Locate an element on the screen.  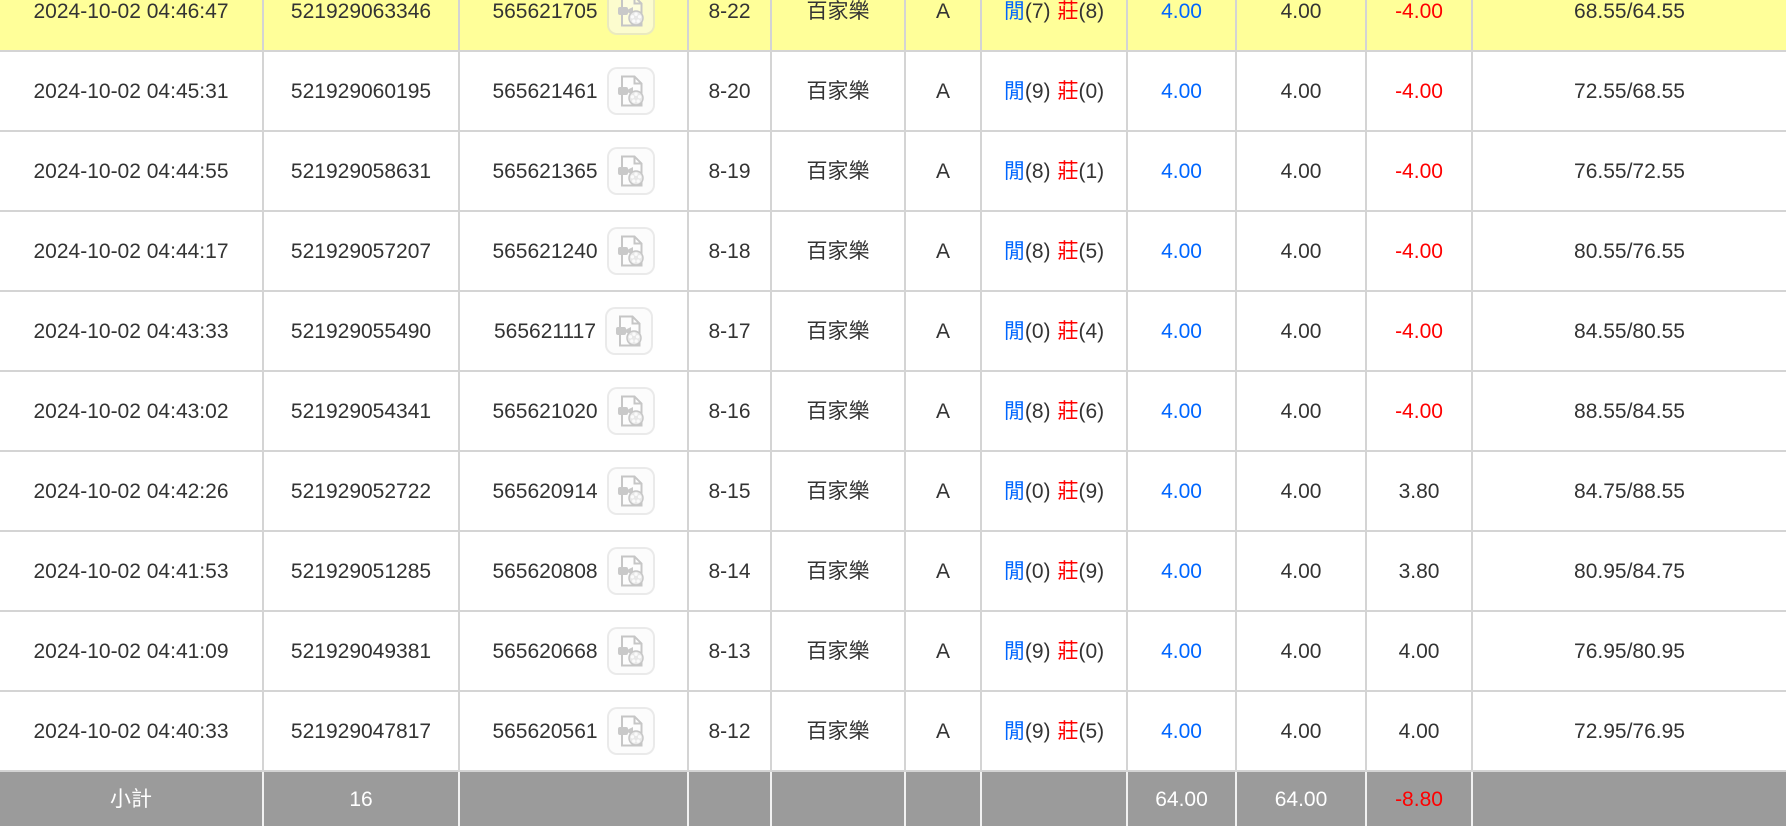
game-result-cell: 閒 (8) 莊 (6) is located at coordinates (1055, 411).